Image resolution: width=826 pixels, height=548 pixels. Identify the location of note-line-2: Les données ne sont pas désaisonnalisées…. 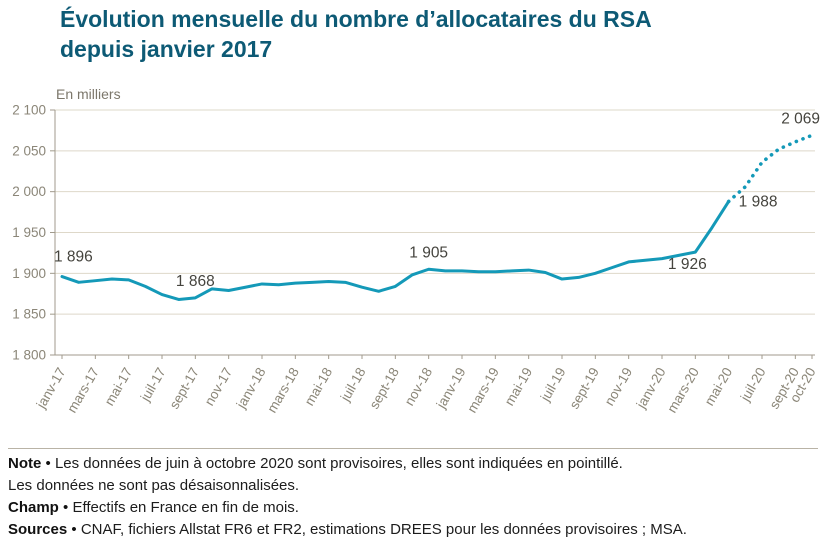
(154, 485).